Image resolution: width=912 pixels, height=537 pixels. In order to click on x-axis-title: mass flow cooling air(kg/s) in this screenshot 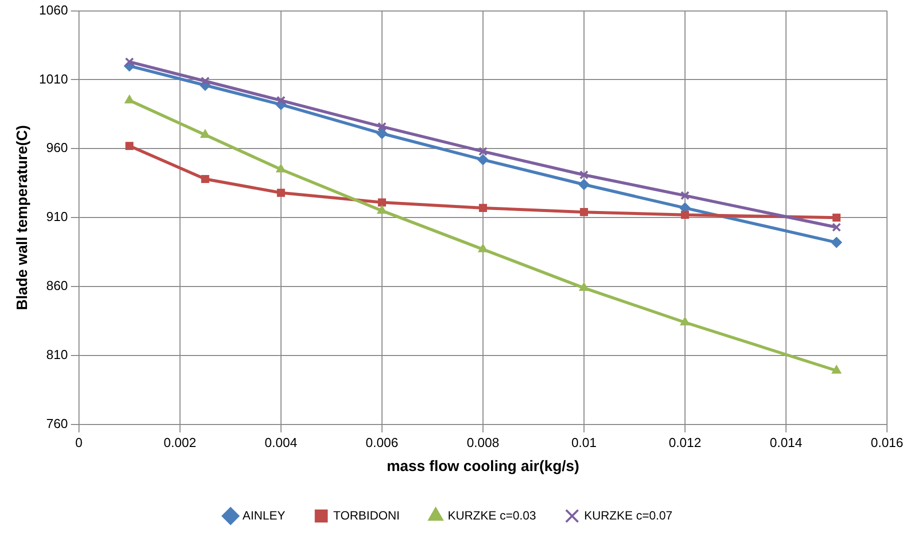, I will do `click(483, 467)`.